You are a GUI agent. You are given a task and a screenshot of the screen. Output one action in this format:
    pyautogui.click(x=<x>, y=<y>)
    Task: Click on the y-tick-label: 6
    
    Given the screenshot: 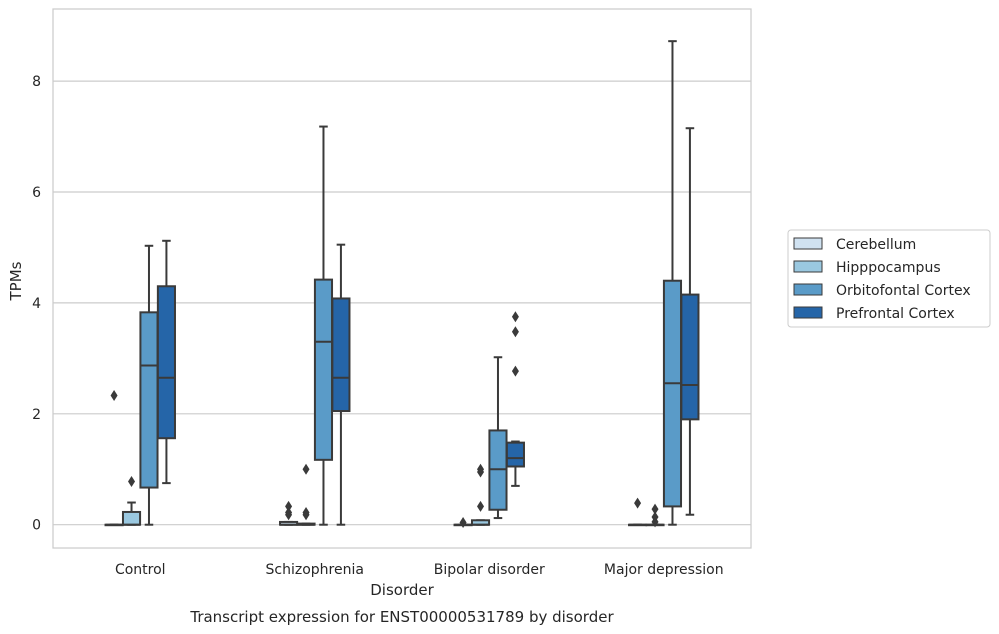 What is the action you would take?
    pyautogui.click(x=36, y=193)
    